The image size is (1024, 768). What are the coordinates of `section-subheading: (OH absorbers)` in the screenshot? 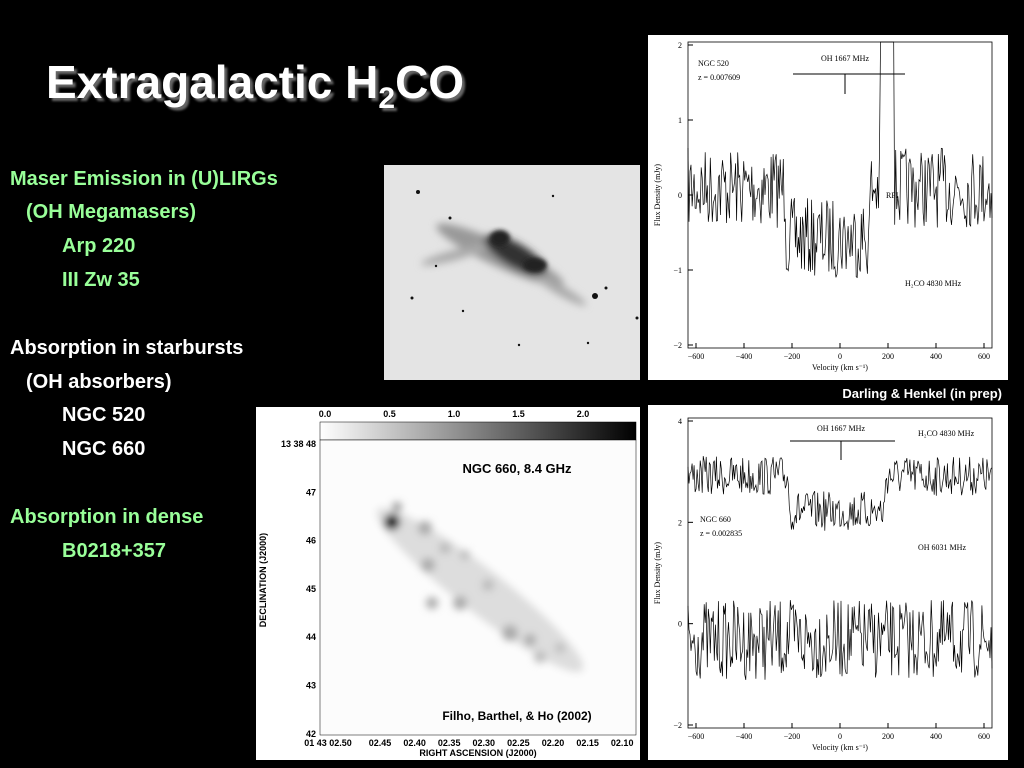 It's located at (99, 382).